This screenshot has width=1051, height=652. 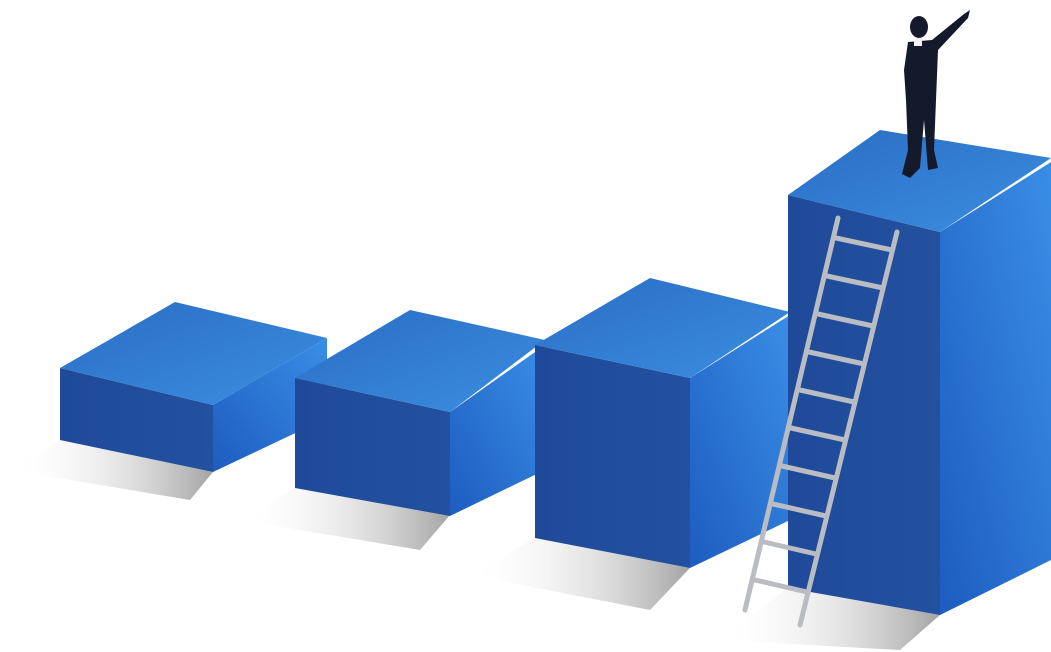 I want to click on ladder, so click(x=821, y=421).